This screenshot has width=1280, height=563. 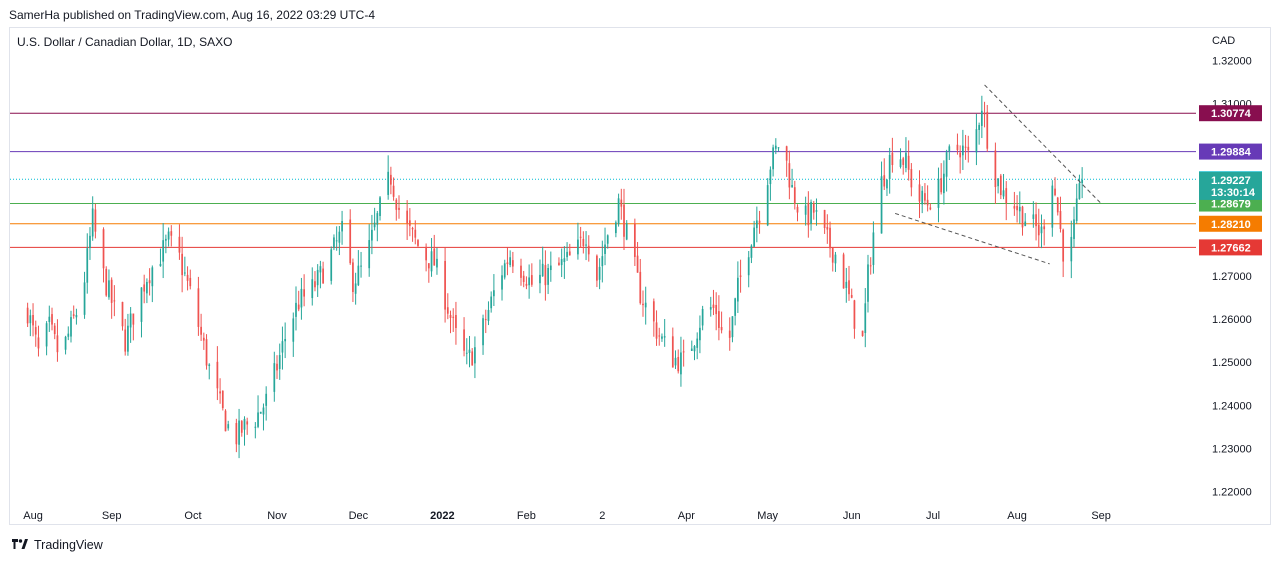 I want to click on y-tick-label: 1.24000, so click(x=1232, y=406).